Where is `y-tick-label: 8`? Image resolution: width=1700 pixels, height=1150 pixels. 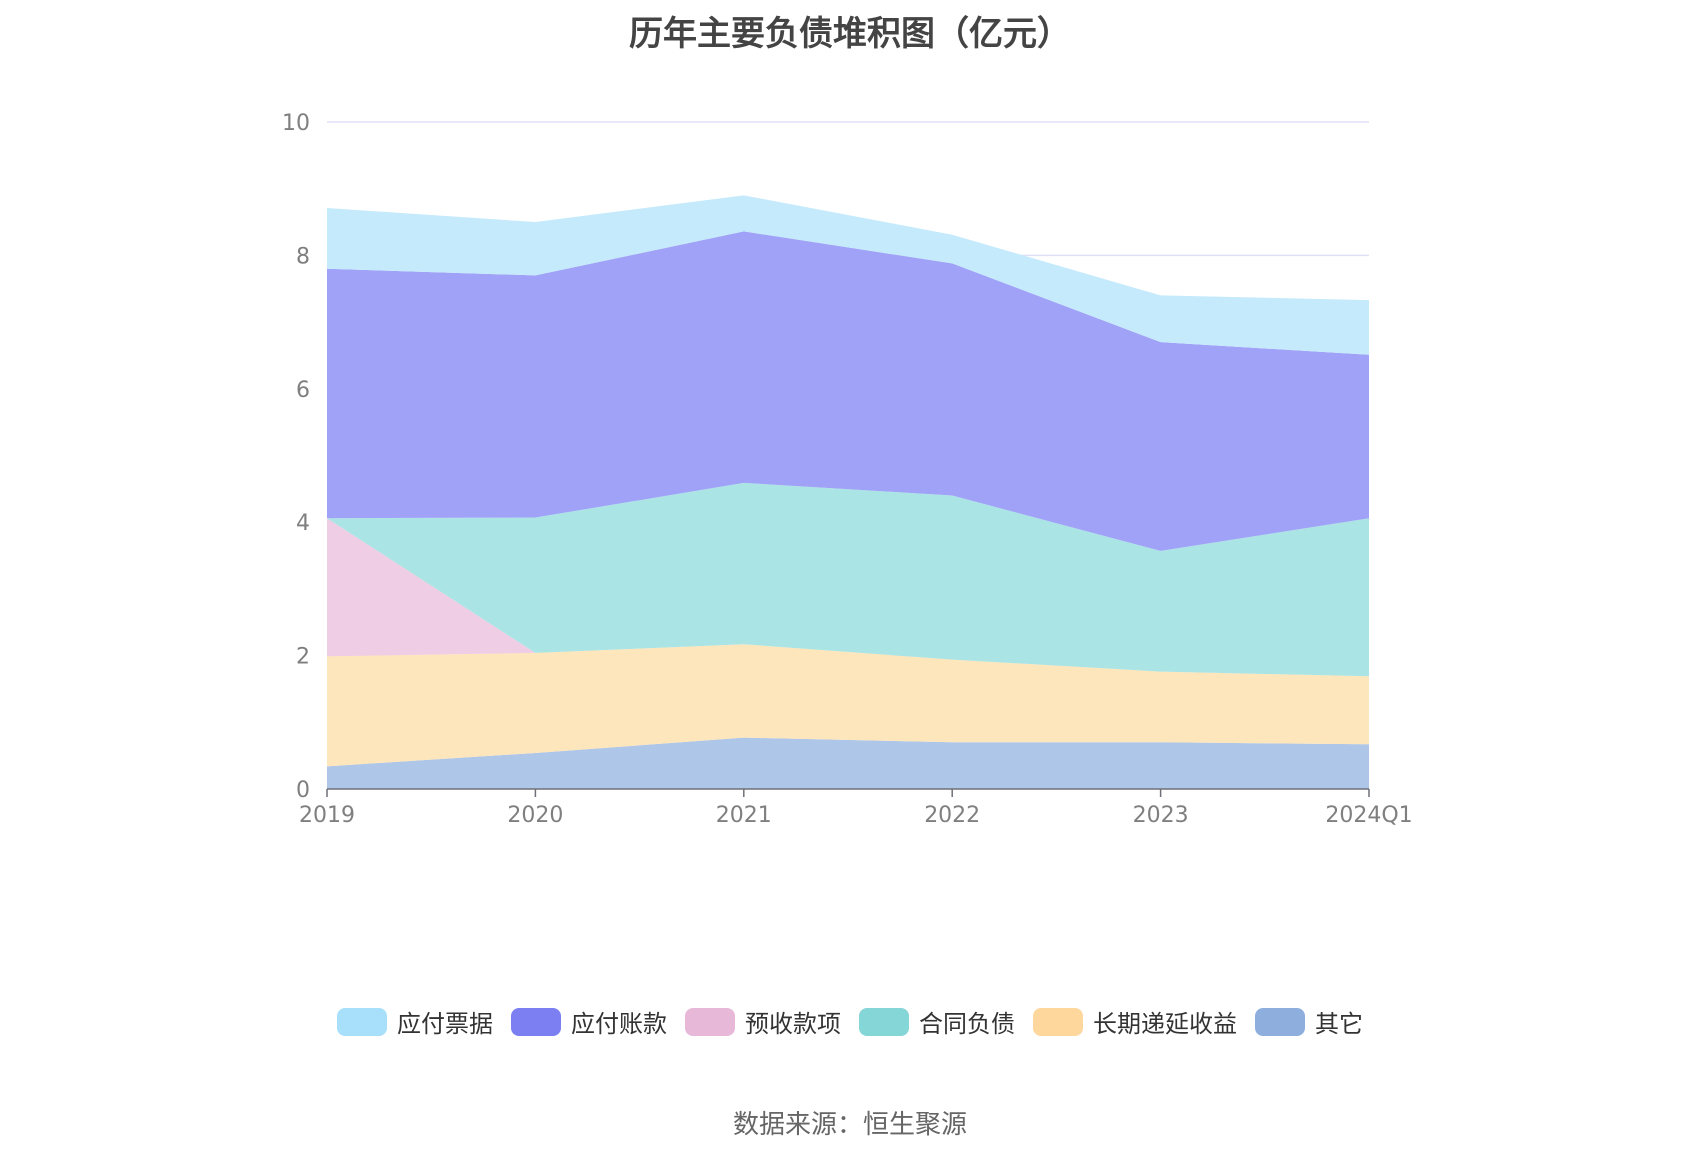
y-tick-label: 8 is located at coordinates (303, 256).